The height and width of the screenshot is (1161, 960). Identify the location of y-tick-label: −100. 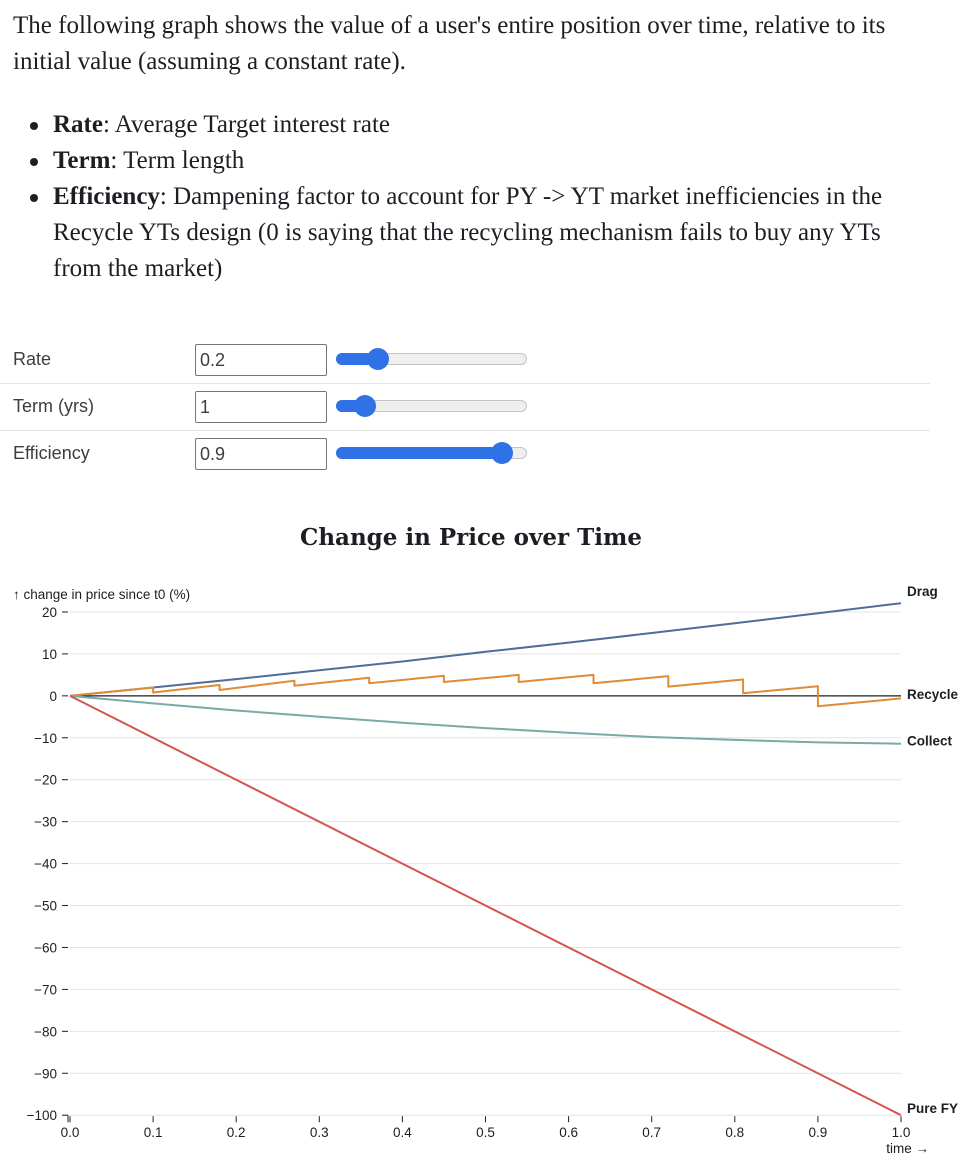
(42, 1115).